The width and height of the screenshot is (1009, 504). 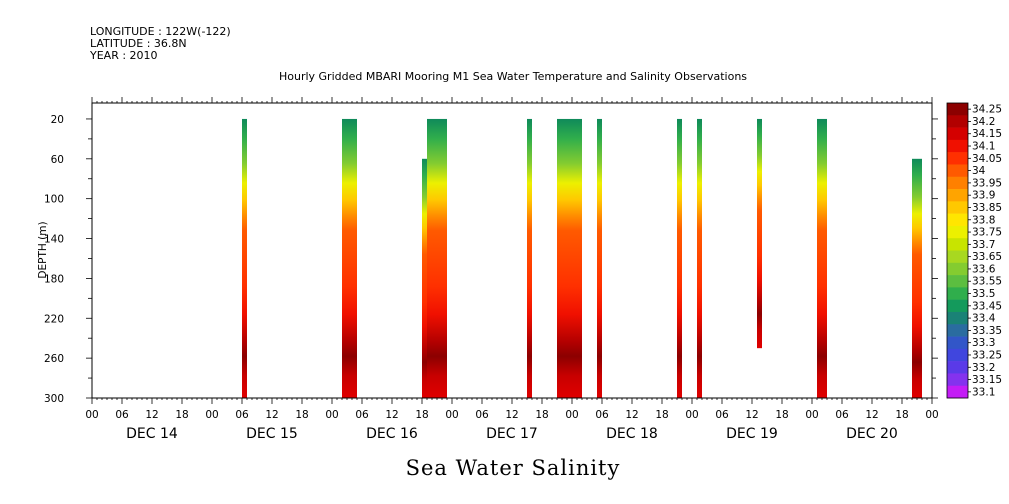 I want to click on colorbar-label: 34.1, so click(x=983, y=147).